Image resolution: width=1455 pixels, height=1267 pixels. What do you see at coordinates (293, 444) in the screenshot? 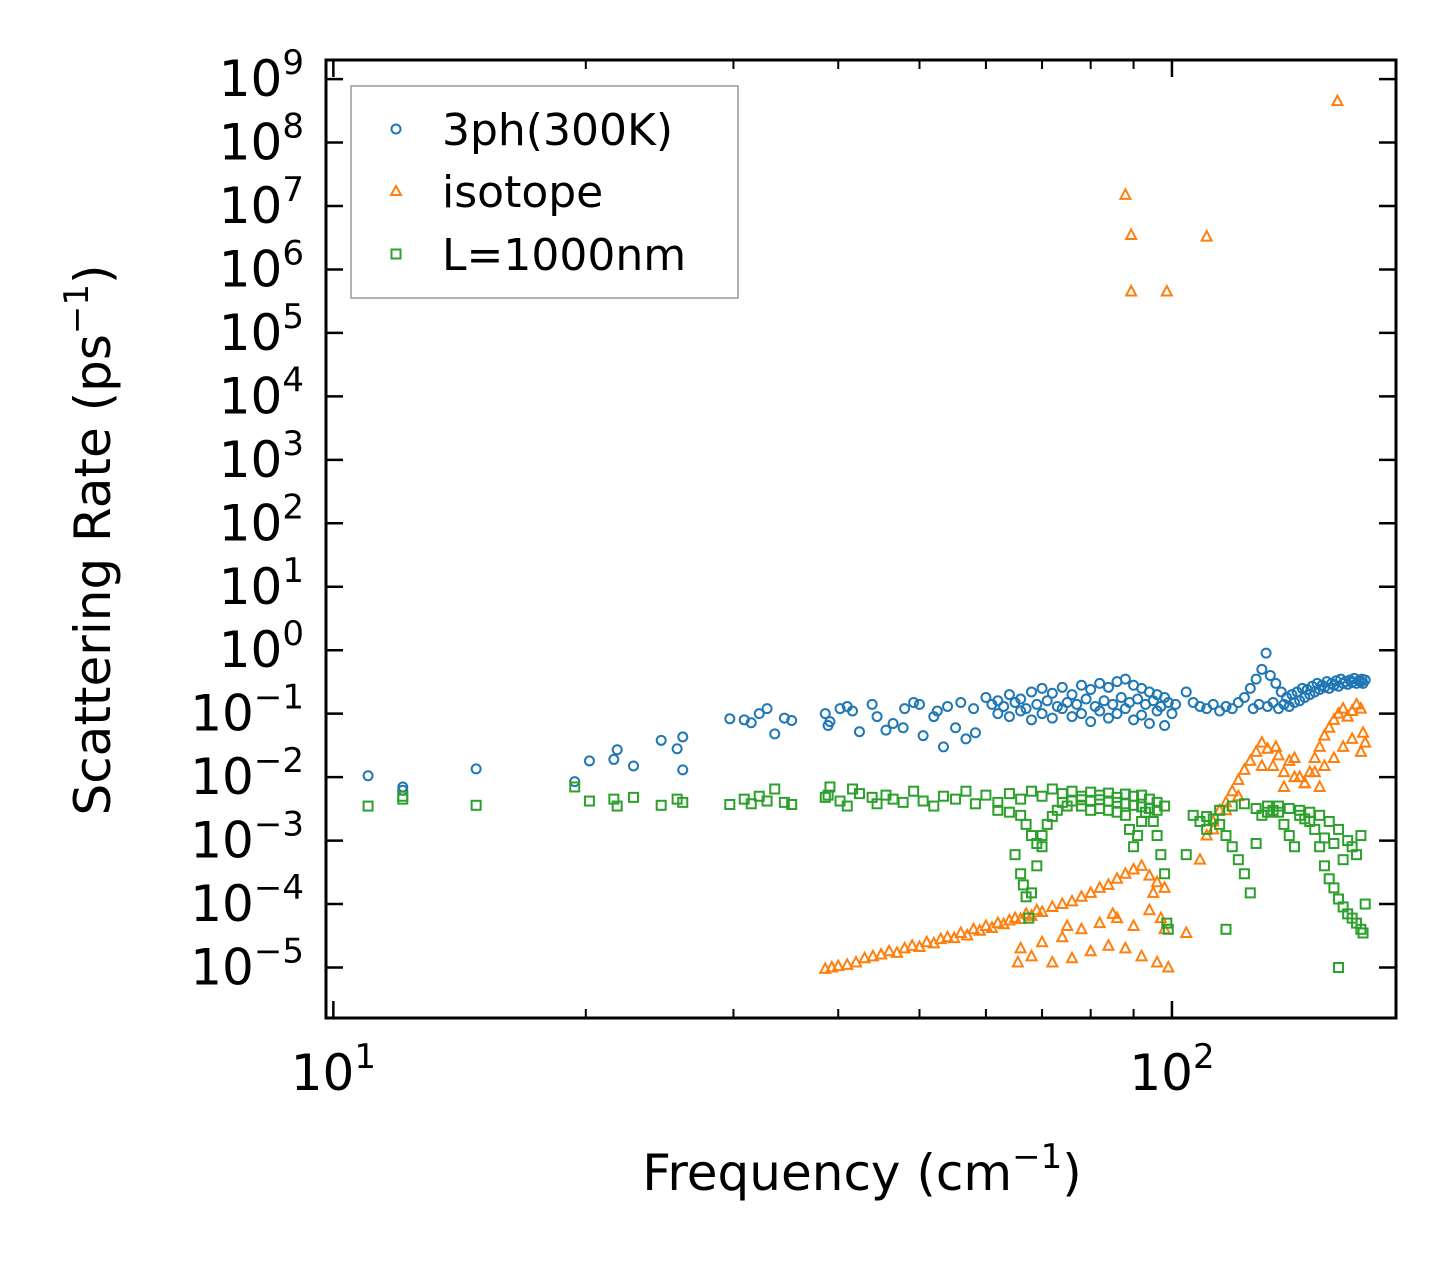
I see `y-tick-exp: 3` at bounding box center [293, 444].